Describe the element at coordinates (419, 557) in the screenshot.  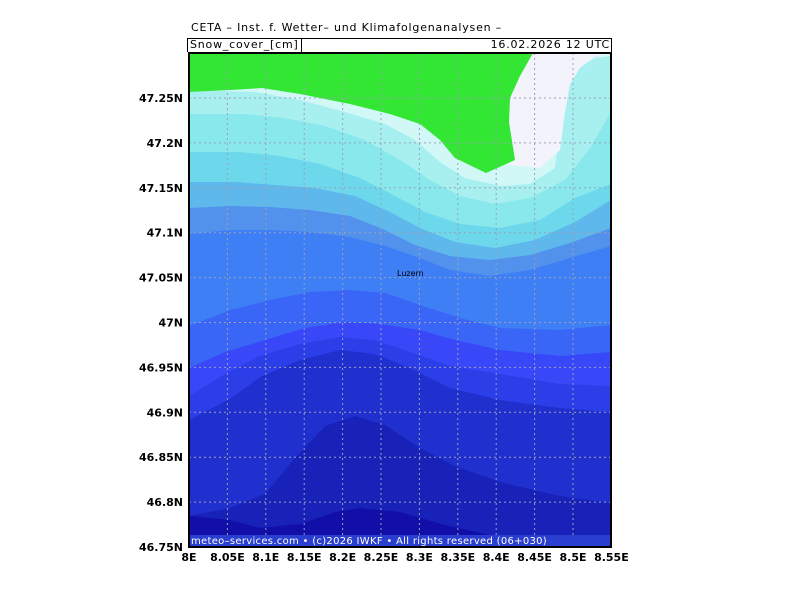
I see `x-tick-label: 8.3E` at that location.